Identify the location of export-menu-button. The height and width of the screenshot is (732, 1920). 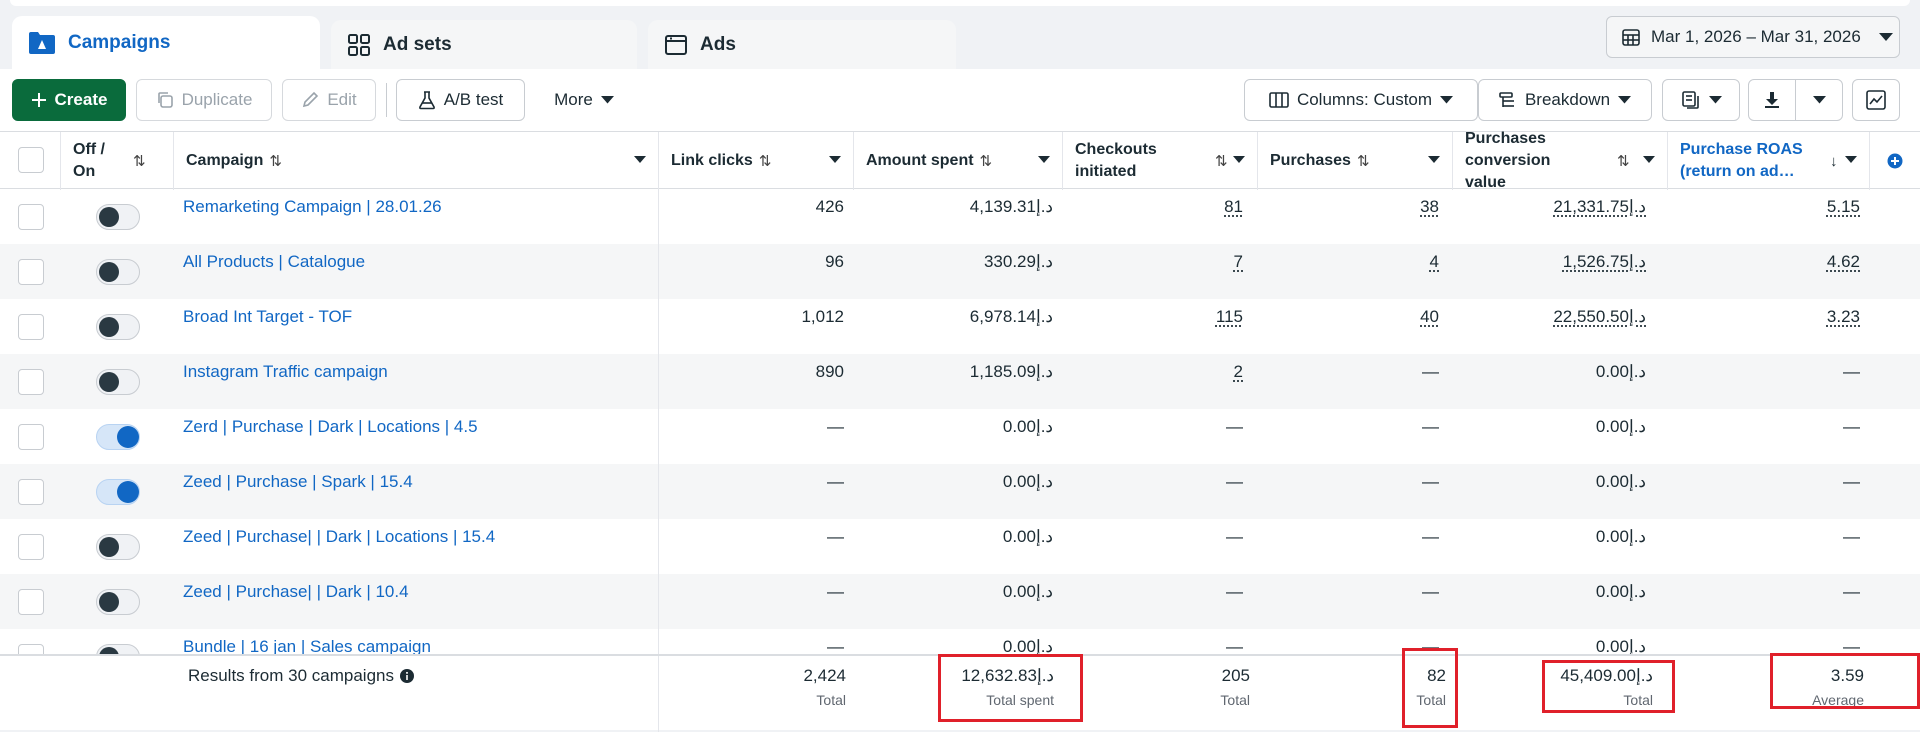
(1819, 100).